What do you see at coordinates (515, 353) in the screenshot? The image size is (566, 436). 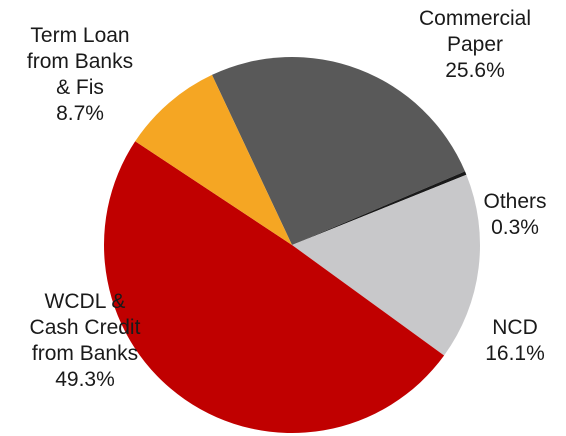 I see `label-ncd-value: 16.1%` at bounding box center [515, 353].